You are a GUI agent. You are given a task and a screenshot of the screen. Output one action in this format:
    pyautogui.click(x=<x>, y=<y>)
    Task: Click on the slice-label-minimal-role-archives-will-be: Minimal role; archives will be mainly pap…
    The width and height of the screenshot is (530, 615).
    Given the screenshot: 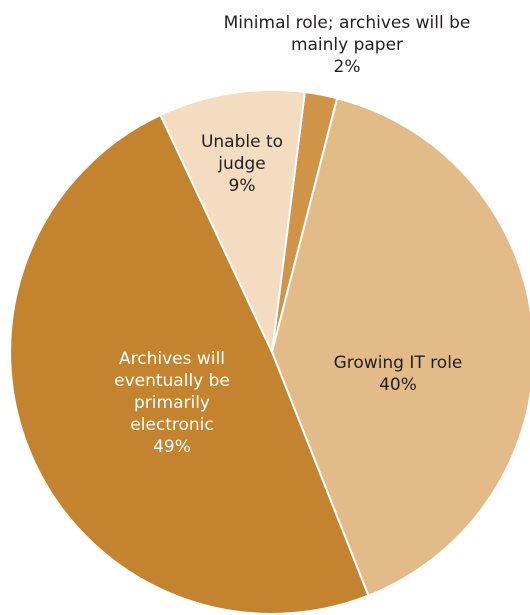 What is the action you would take?
    pyautogui.click(x=347, y=45)
    